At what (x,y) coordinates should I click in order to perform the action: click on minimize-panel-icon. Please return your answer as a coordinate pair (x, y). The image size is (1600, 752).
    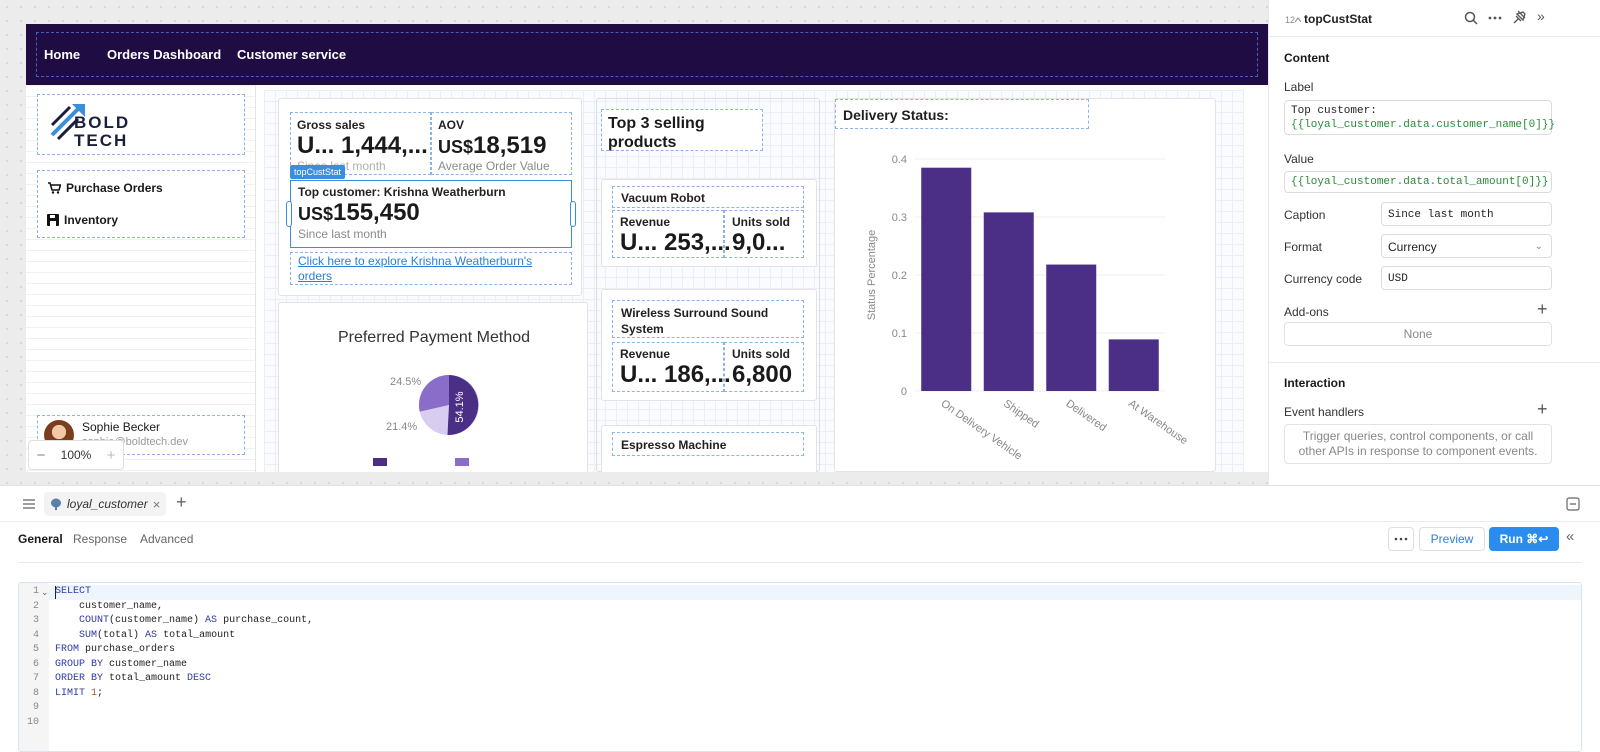
    Looking at the image, I should click on (1573, 504).